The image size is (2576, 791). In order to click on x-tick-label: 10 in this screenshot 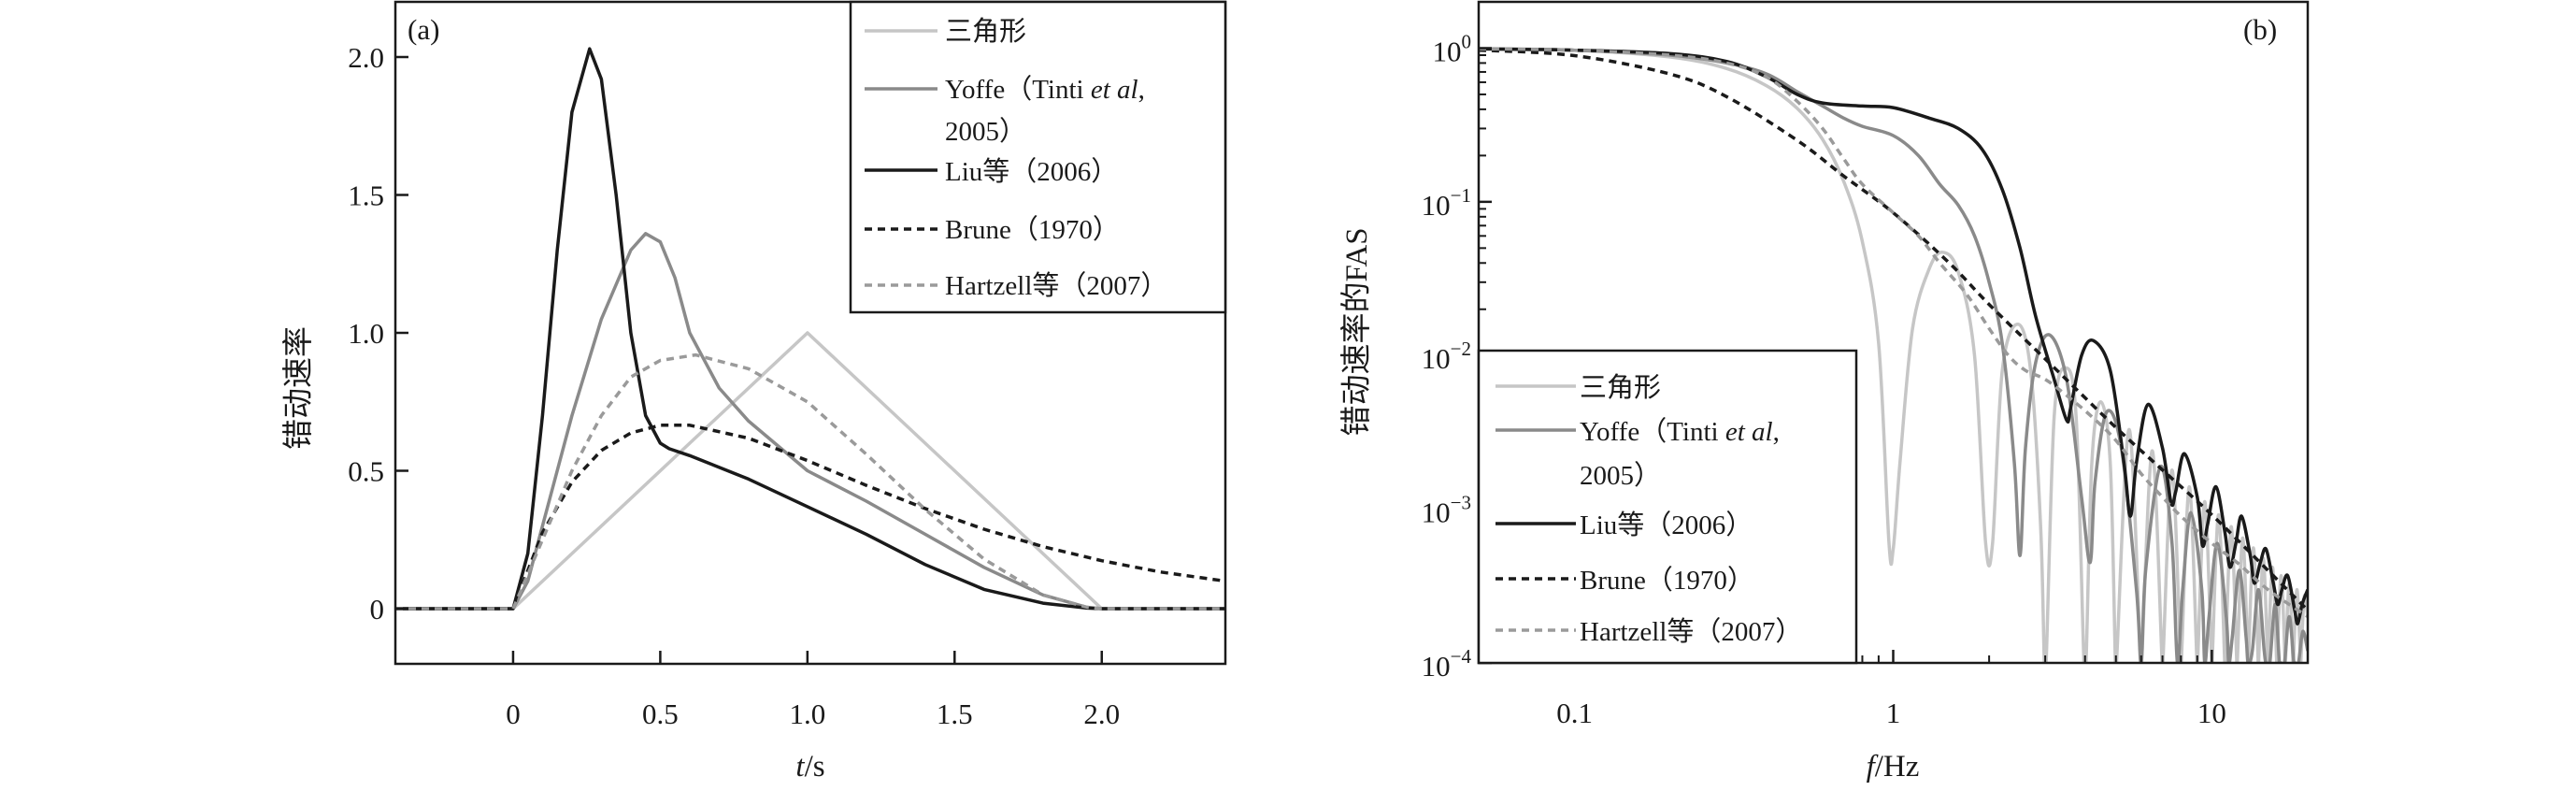, I will do `click(2211, 713)`.